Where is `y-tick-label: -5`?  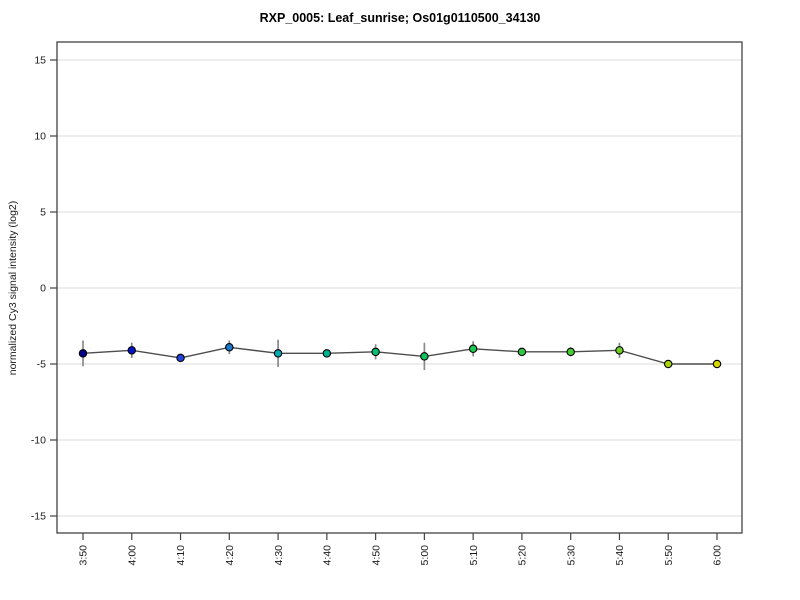
y-tick-label: -5 is located at coordinates (41, 365).